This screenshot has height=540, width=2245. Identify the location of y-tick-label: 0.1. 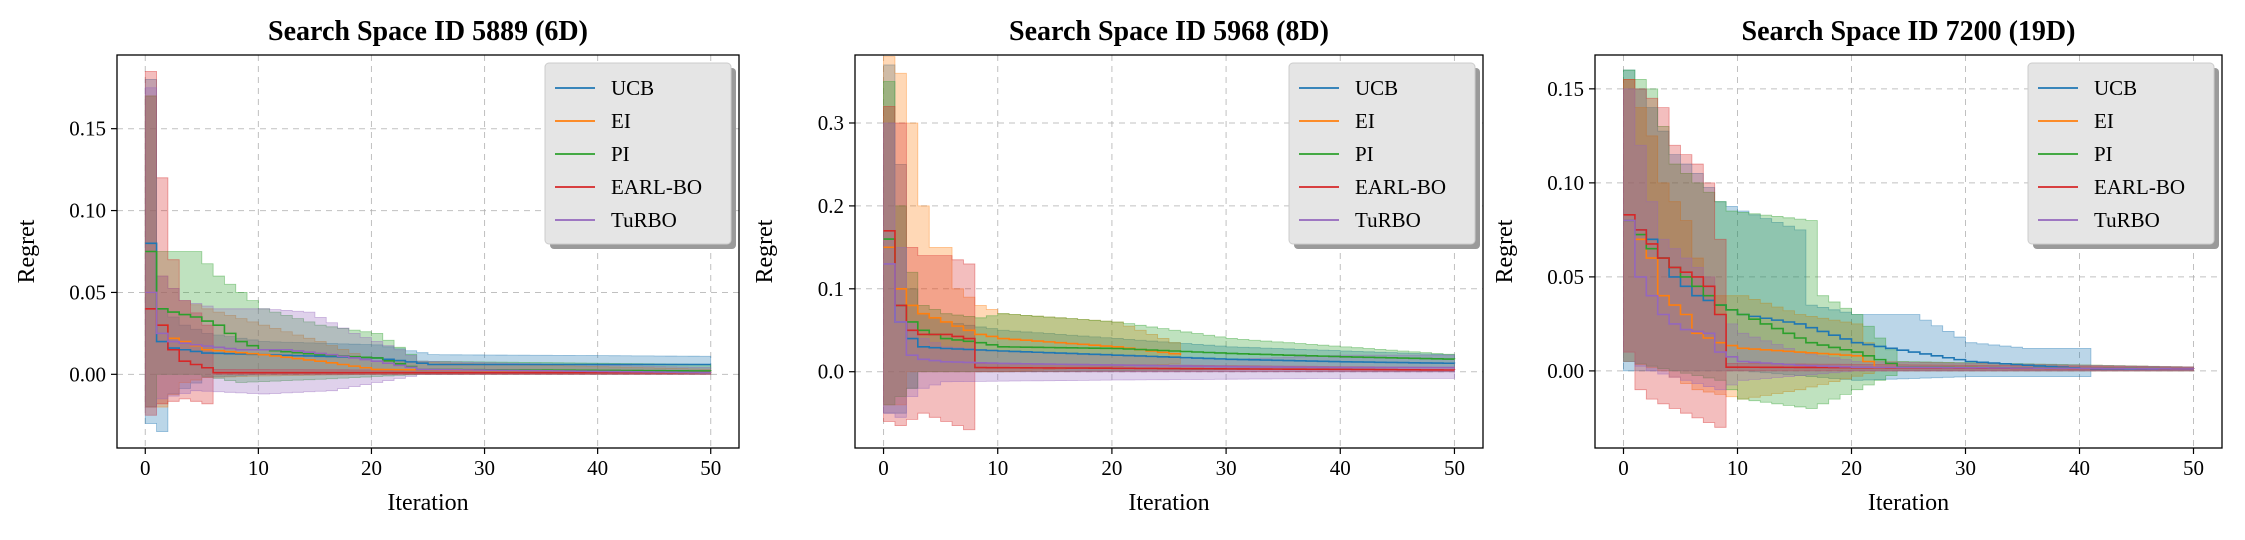
(831, 289).